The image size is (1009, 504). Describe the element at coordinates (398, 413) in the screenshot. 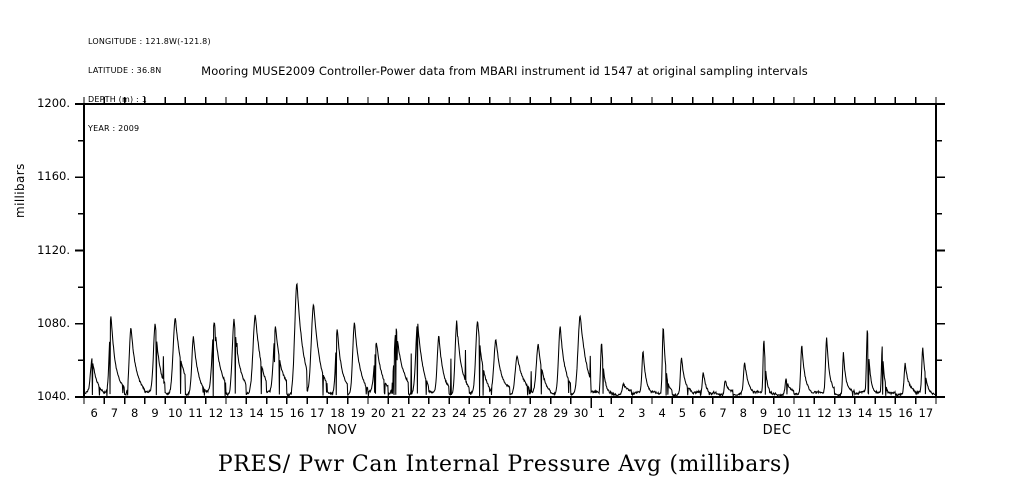

I see `x-tick-label: 21` at that location.